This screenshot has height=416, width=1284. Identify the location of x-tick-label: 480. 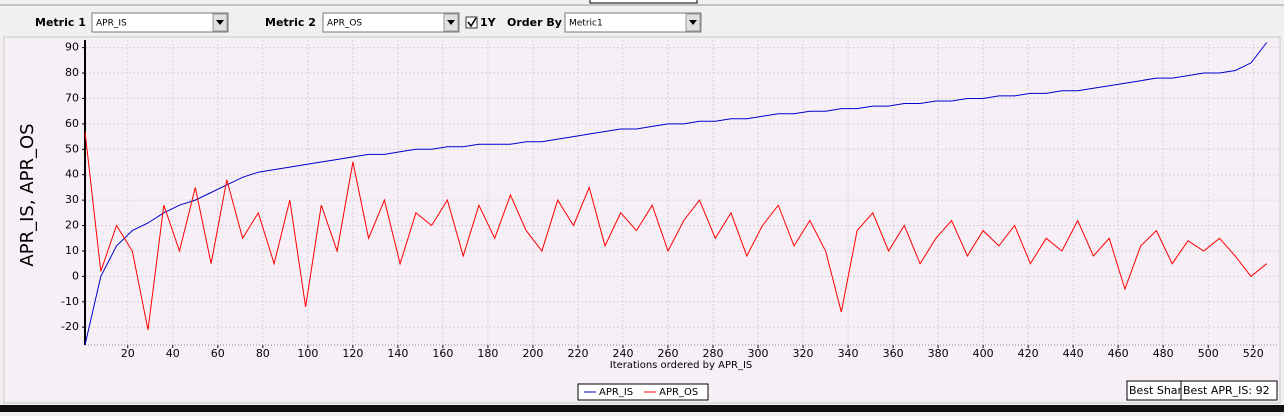
(1163, 353).